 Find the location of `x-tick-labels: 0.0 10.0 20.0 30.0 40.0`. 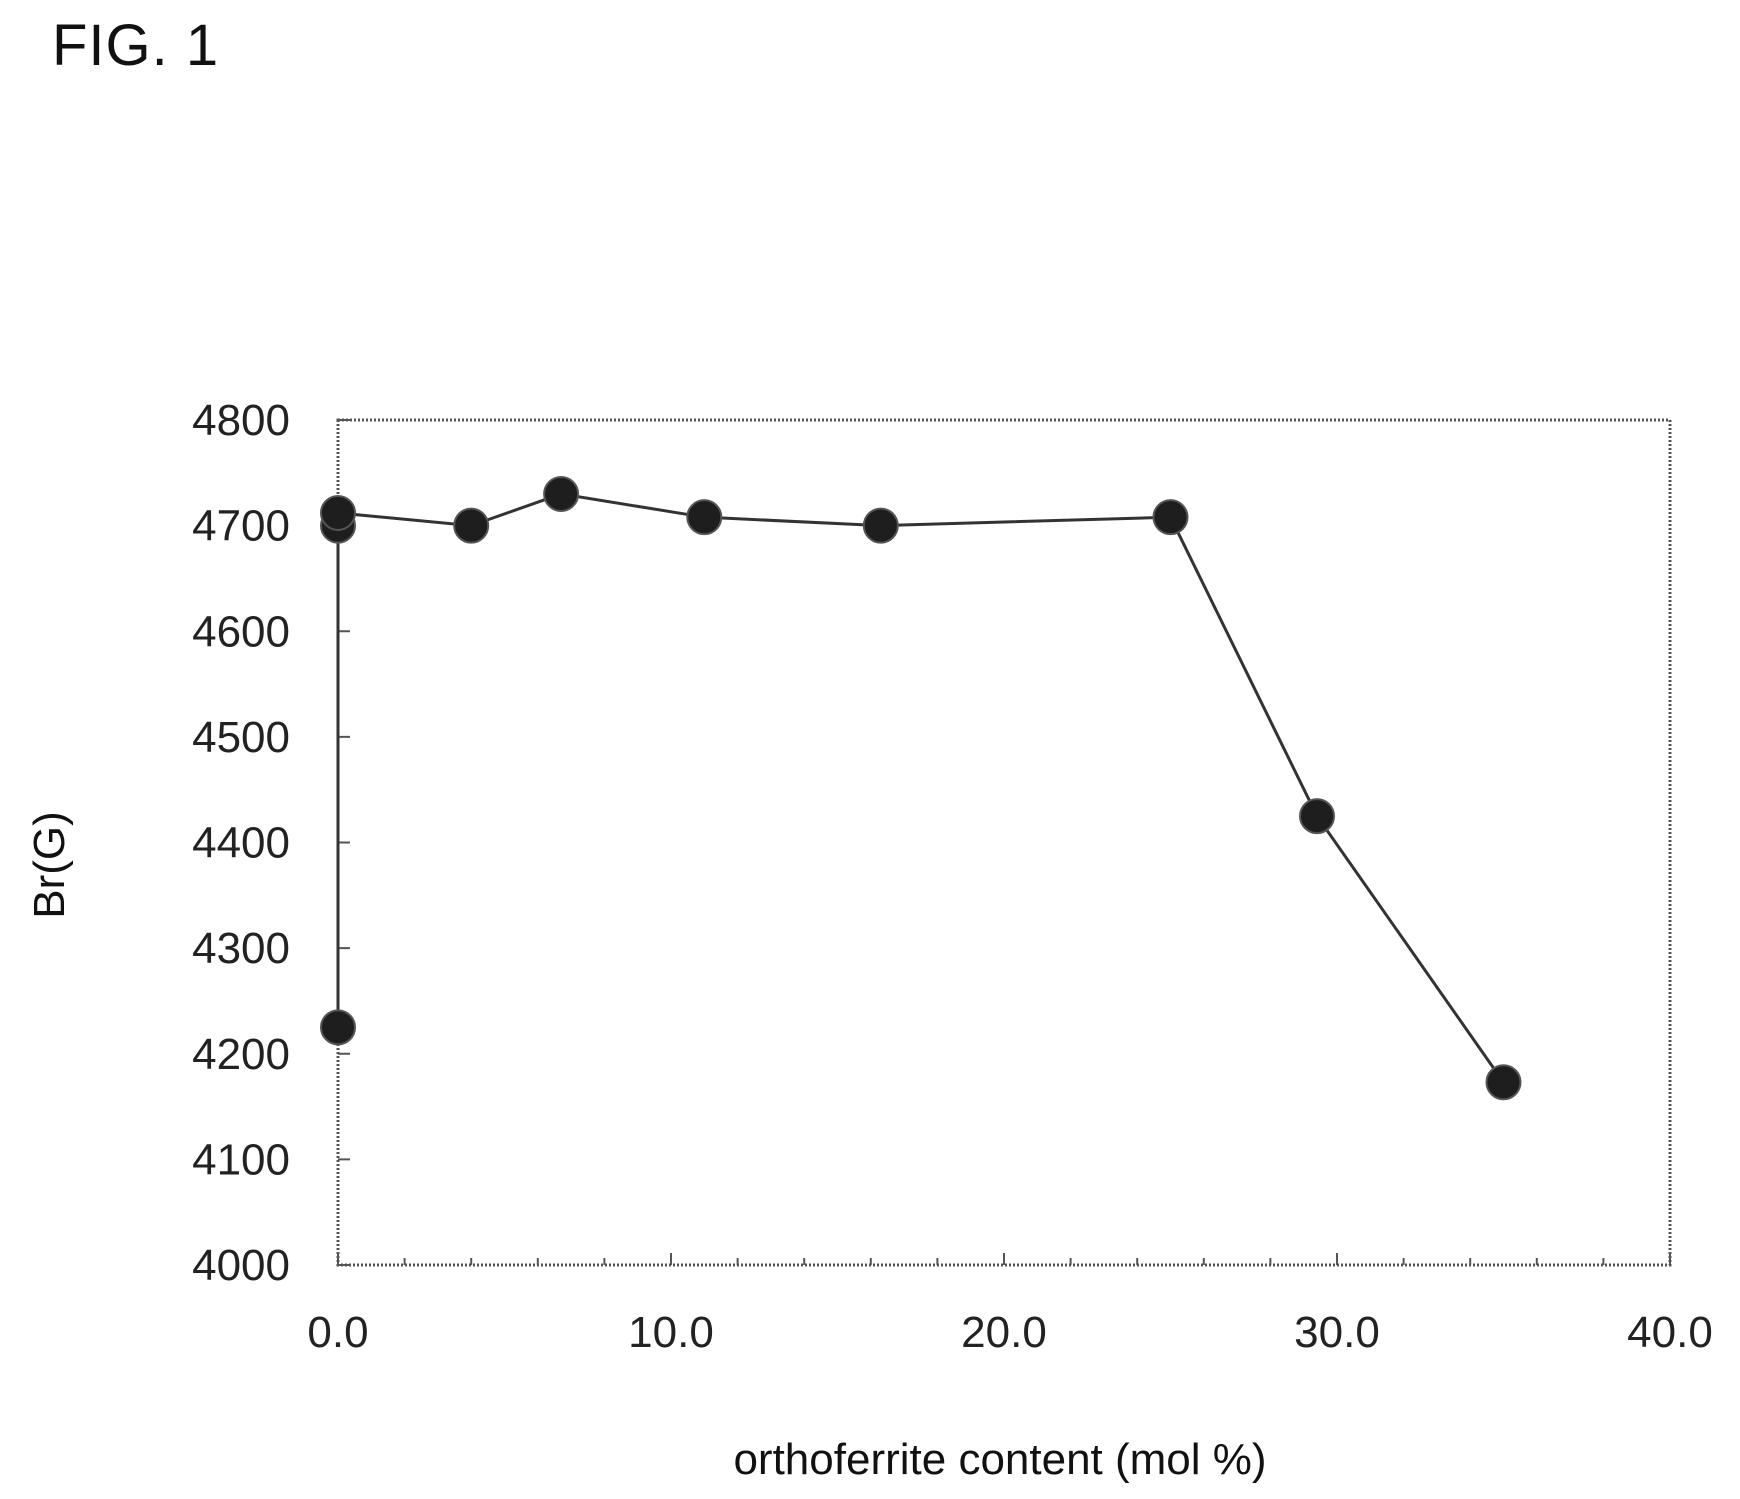

x-tick-labels: 0.0 10.0 20.0 30.0 40.0 is located at coordinates (1009, 1332).